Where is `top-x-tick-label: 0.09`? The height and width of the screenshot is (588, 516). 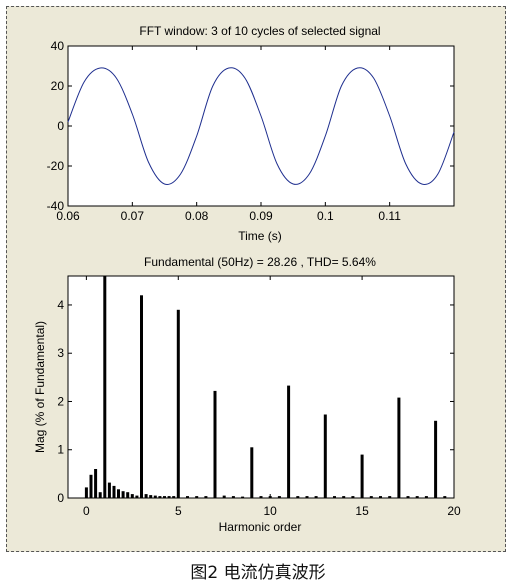
top-x-tick-label: 0.09 is located at coordinates (261, 216).